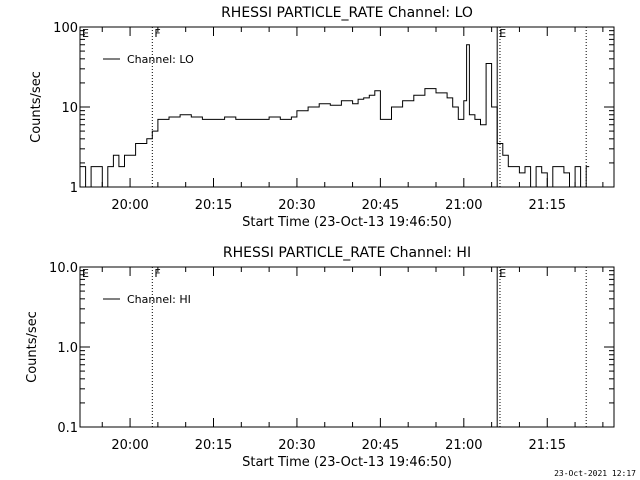 The image size is (640, 480). Describe the element at coordinates (69, 108) in the screenshot. I see `y-tick-label: 10` at that location.